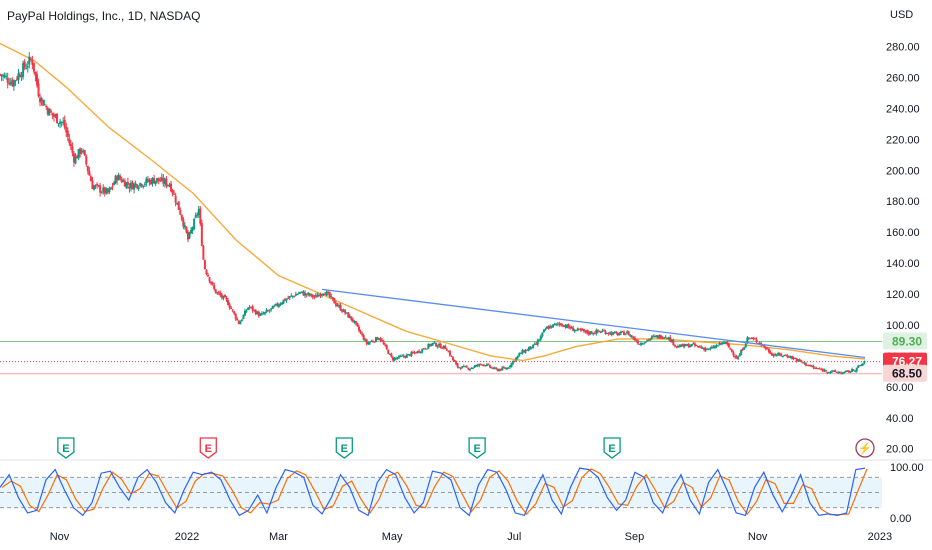 The width and height of the screenshot is (932, 550). I want to click on earnings-marker-label: E, so click(611, 449).